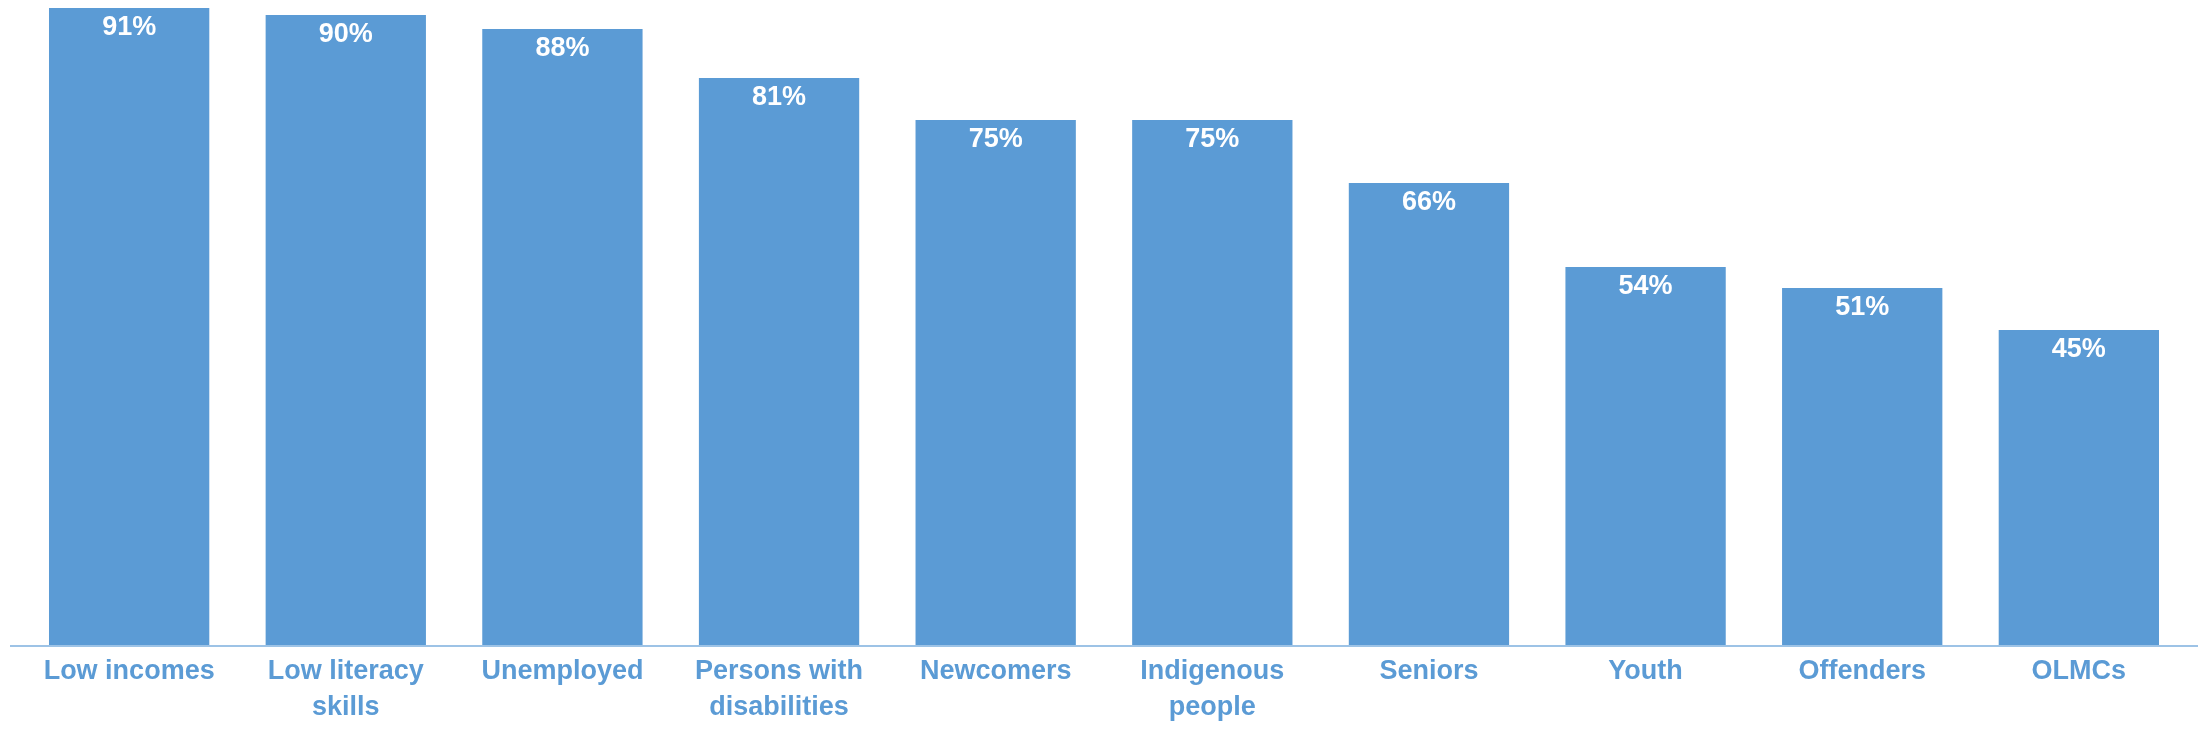 The width and height of the screenshot is (2200, 753). What do you see at coordinates (1862, 306) in the screenshot?
I see `data-label: 51%` at bounding box center [1862, 306].